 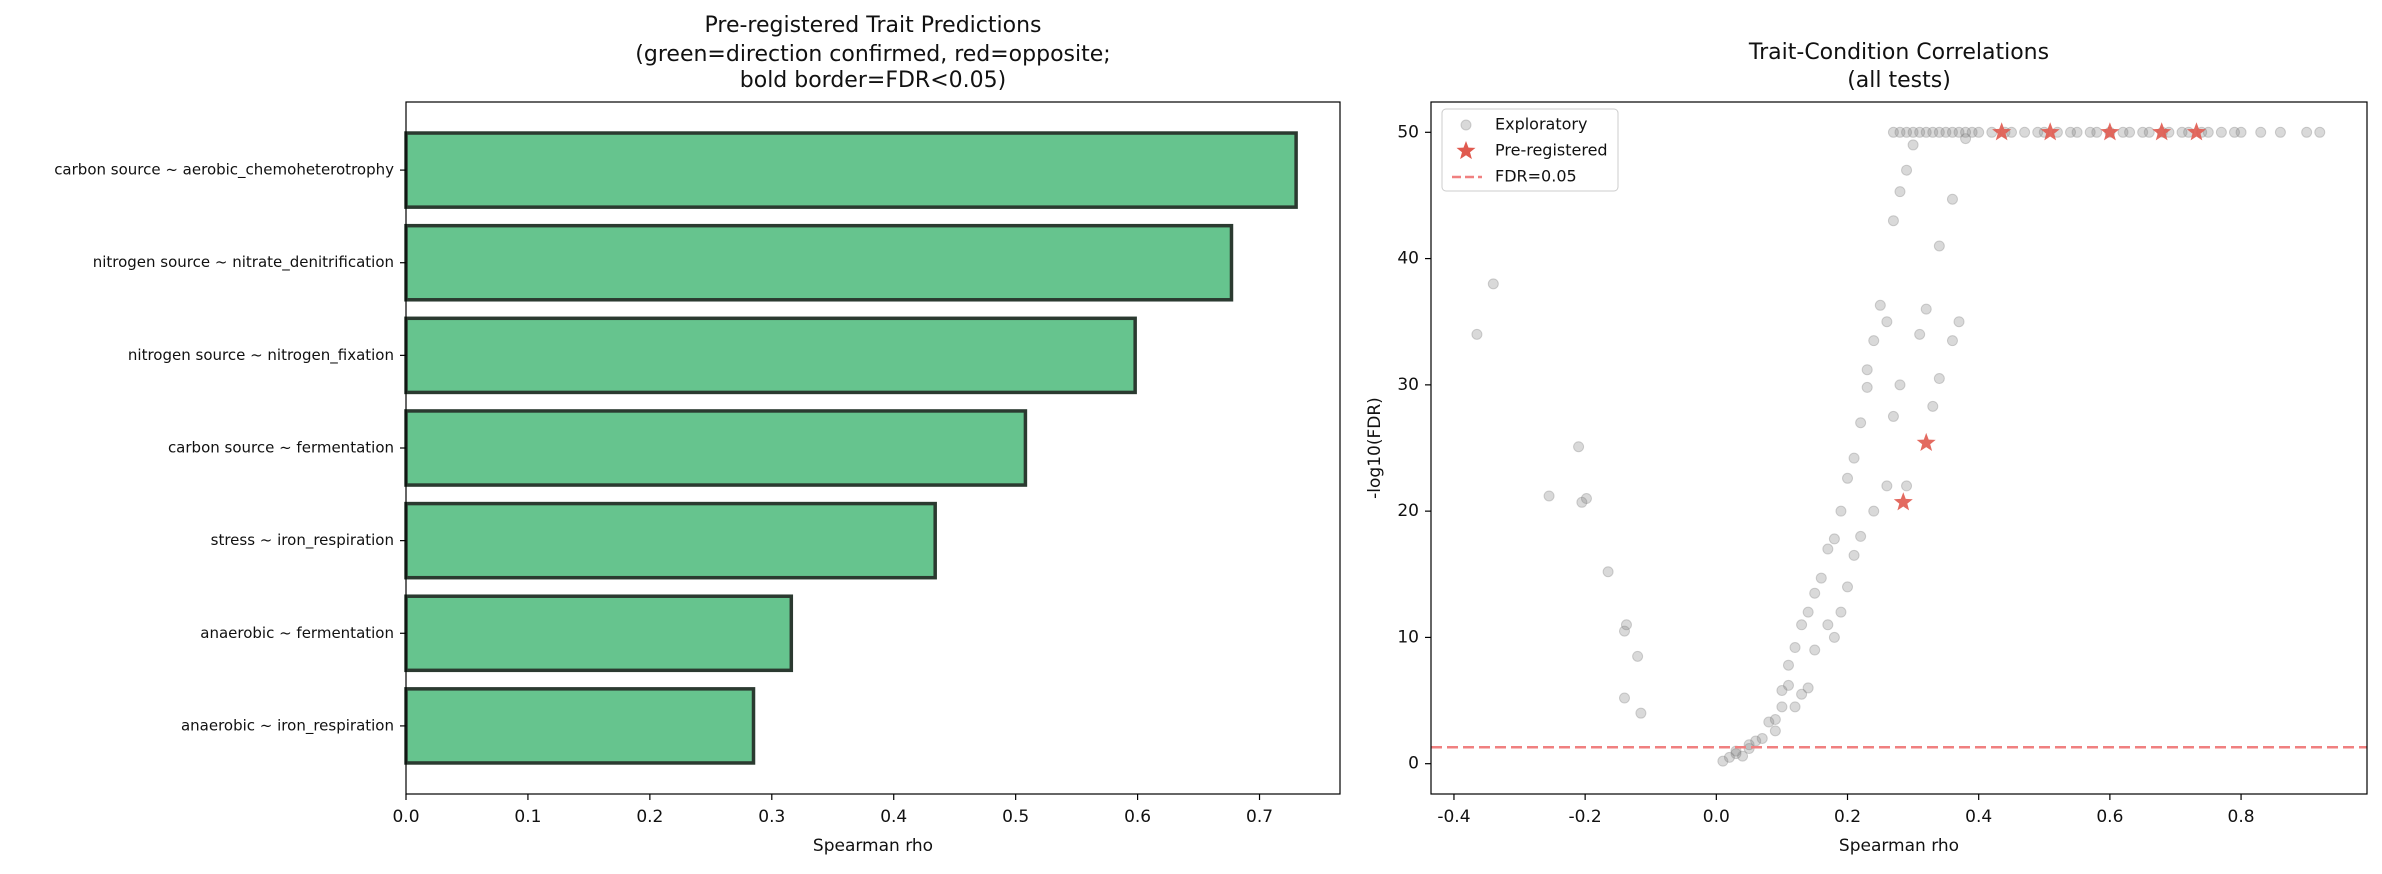 I want to click on x-axis-label: Spearman rho, so click(x=1899, y=846).